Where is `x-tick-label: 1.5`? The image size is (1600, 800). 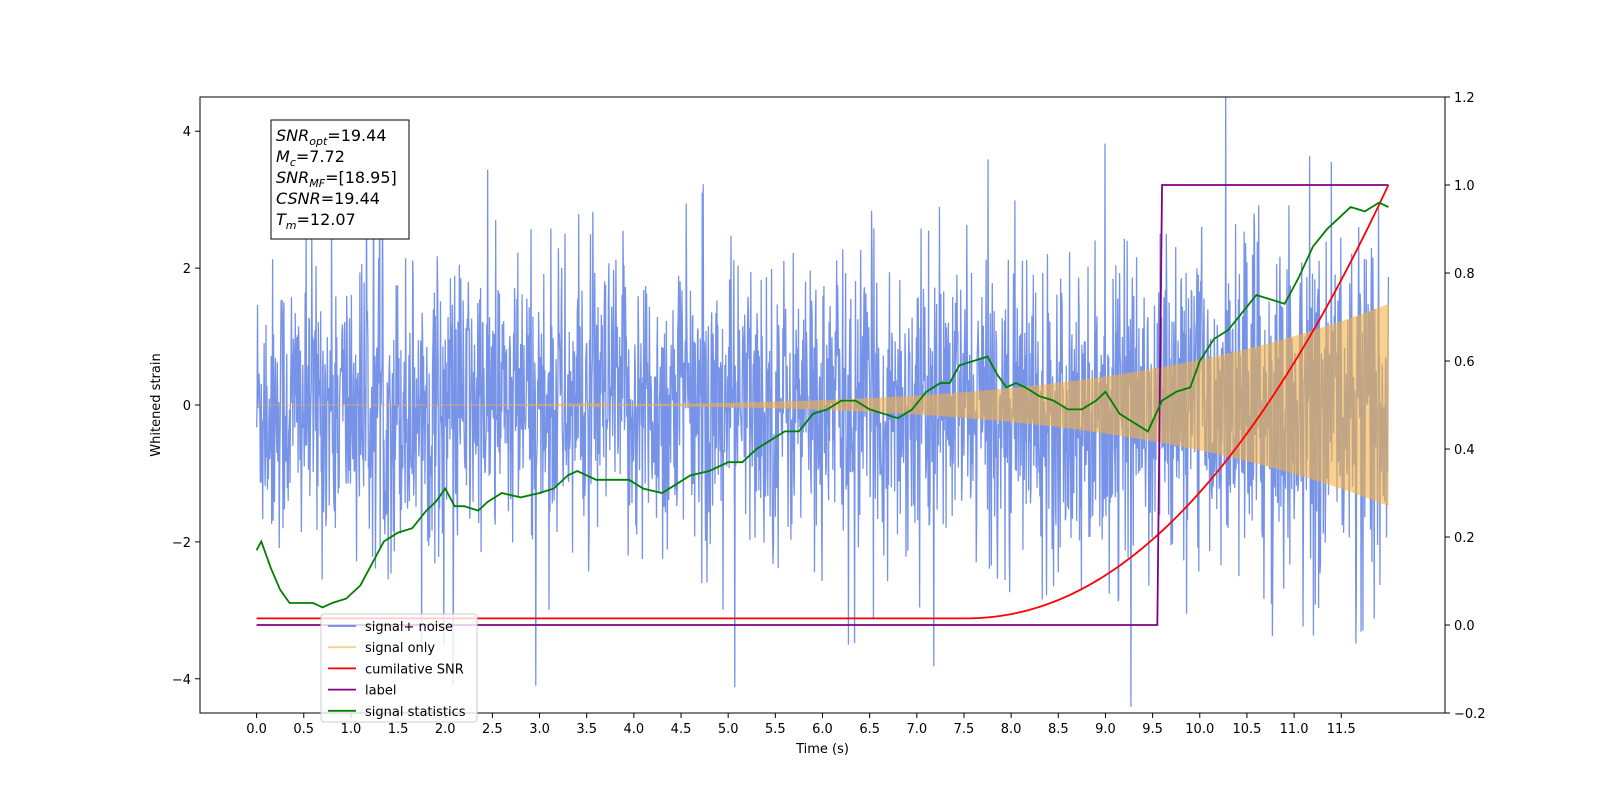 x-tick-label: 1.5 is located at coordinates (398, 729).